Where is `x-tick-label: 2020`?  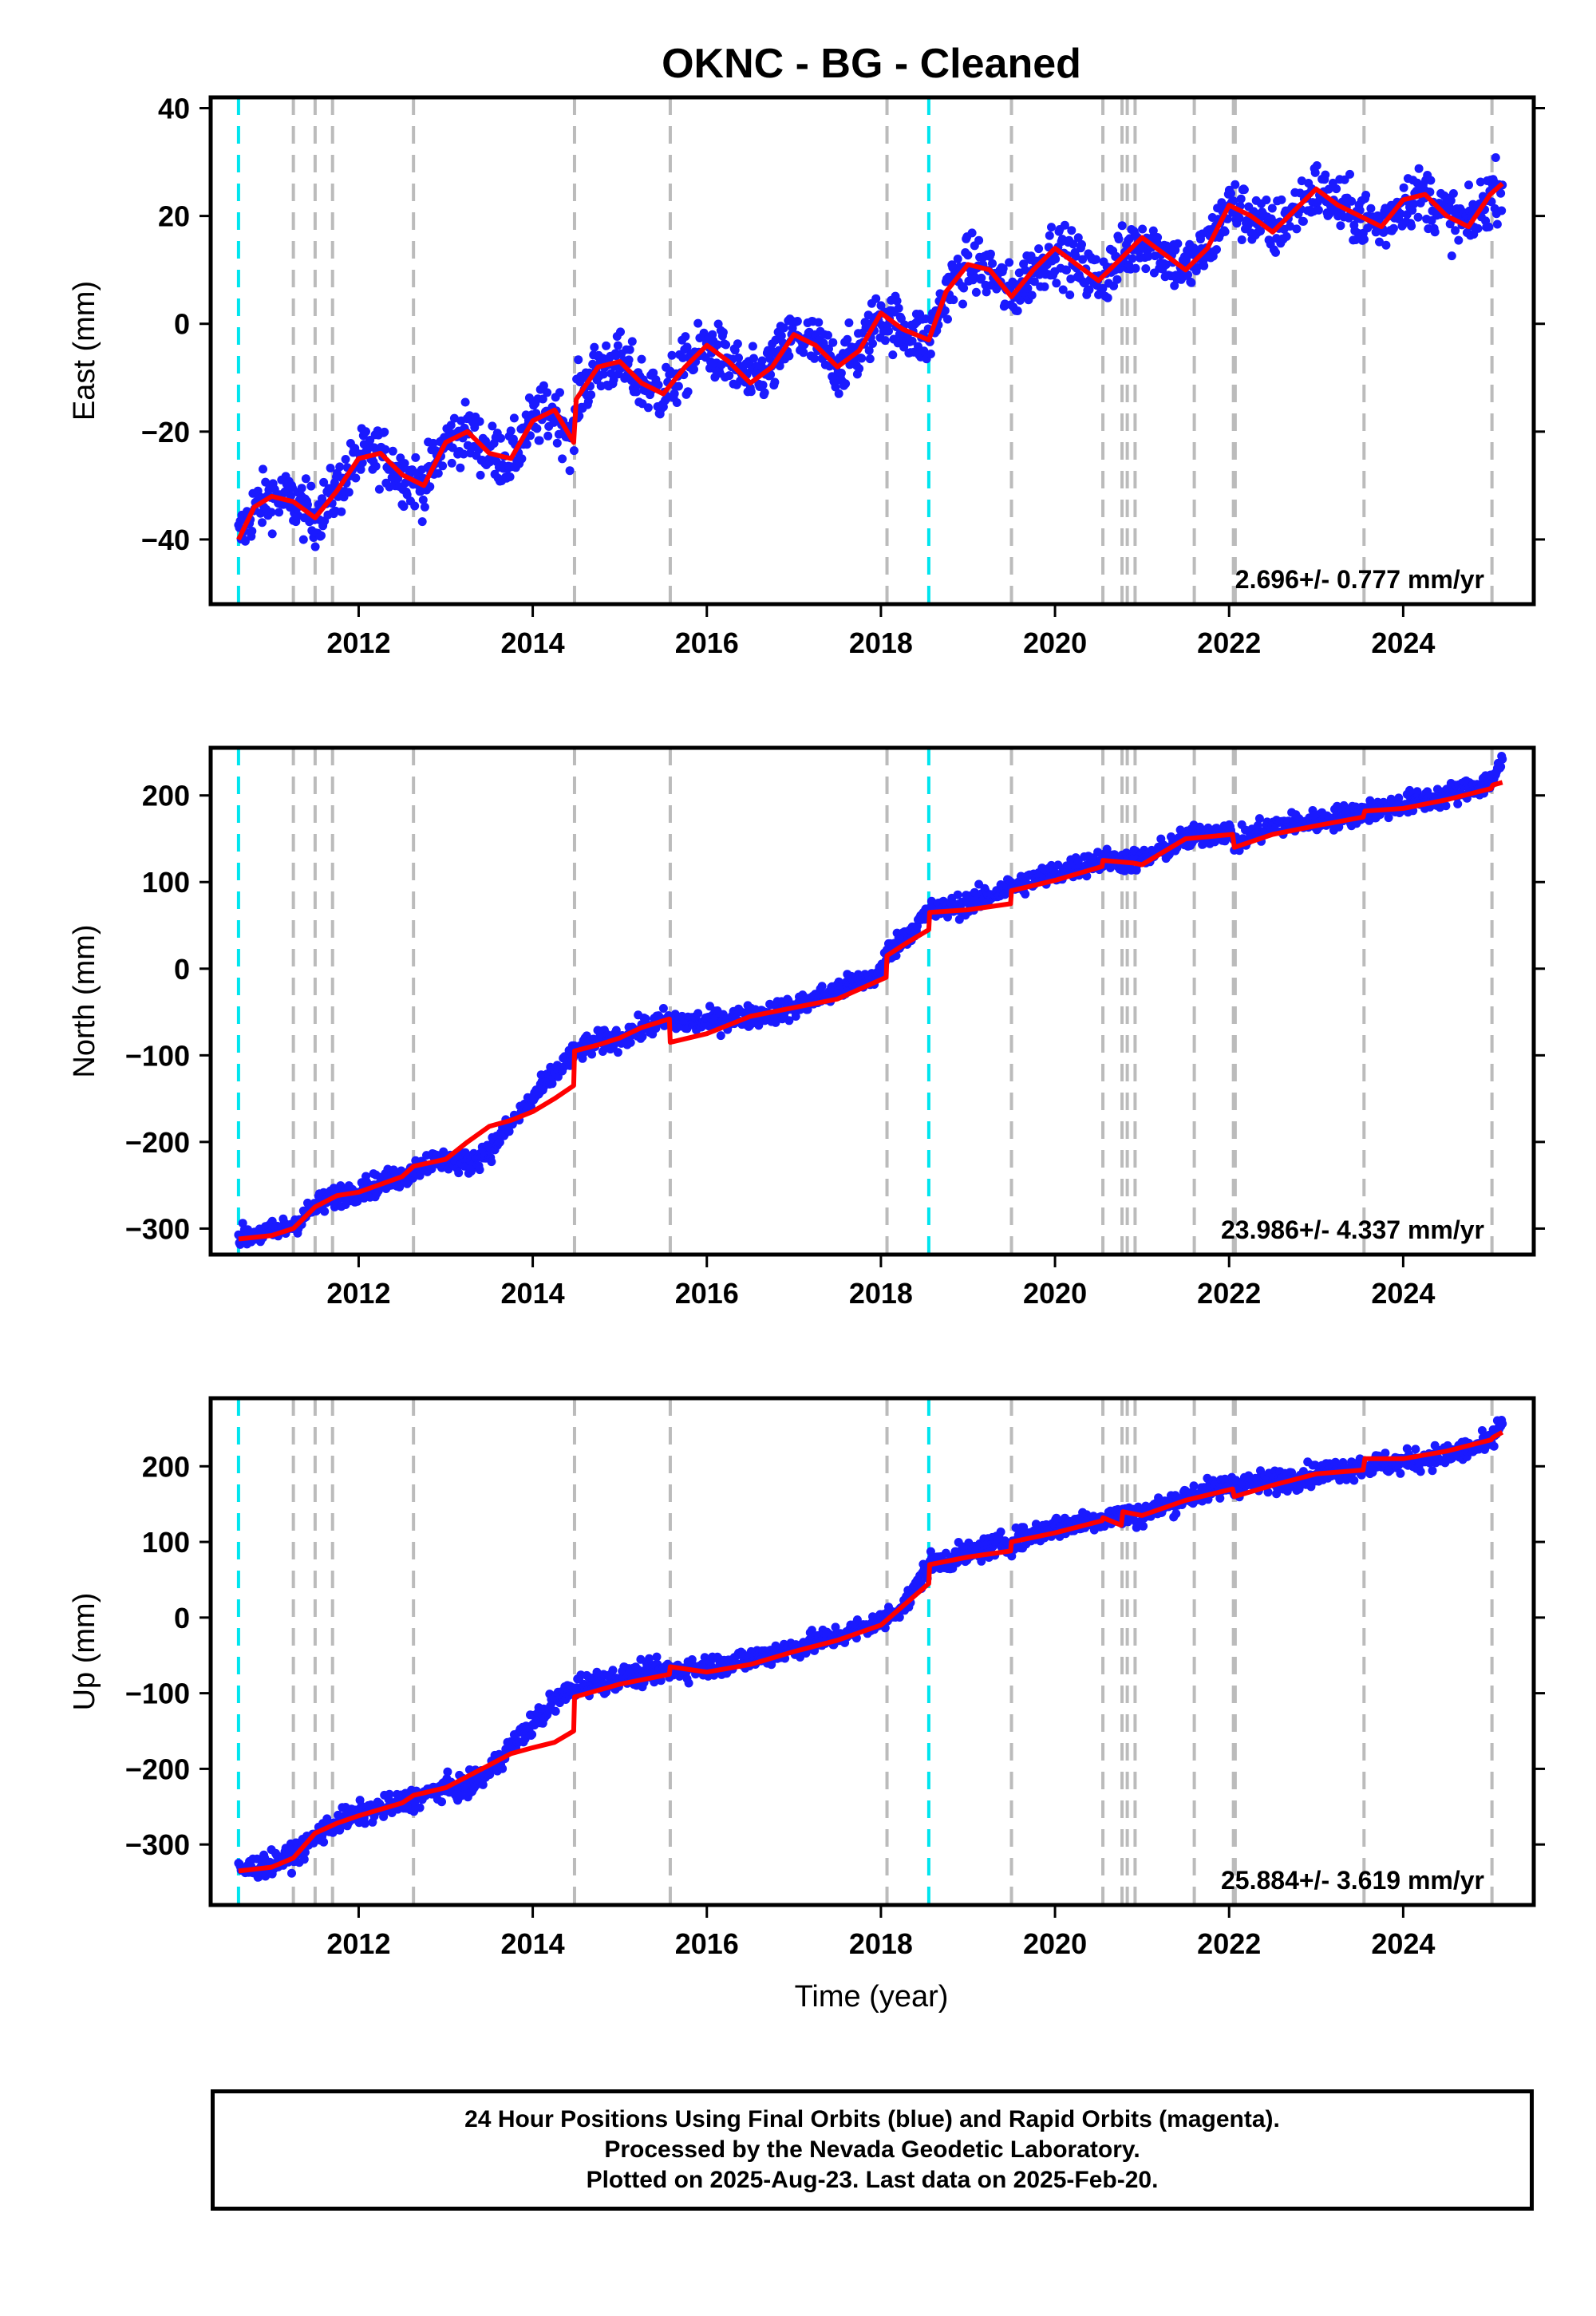 x-tick-label: 2020 is located at coordinates (1055, 1943).